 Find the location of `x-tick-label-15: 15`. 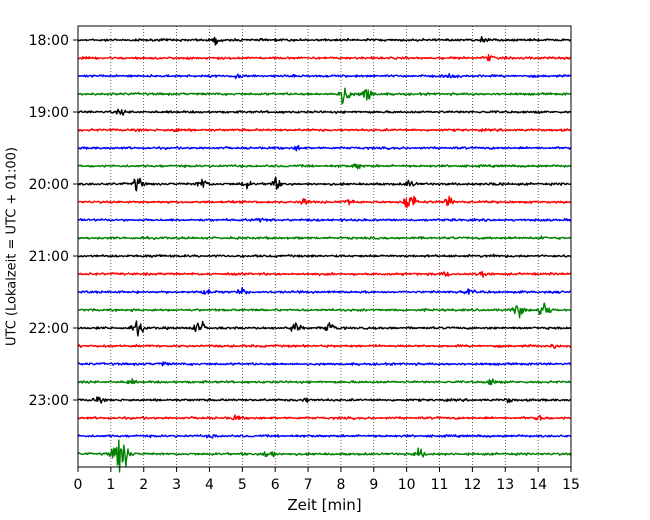

x-tick-label-15: 15 is located at coordinates (571, 485).